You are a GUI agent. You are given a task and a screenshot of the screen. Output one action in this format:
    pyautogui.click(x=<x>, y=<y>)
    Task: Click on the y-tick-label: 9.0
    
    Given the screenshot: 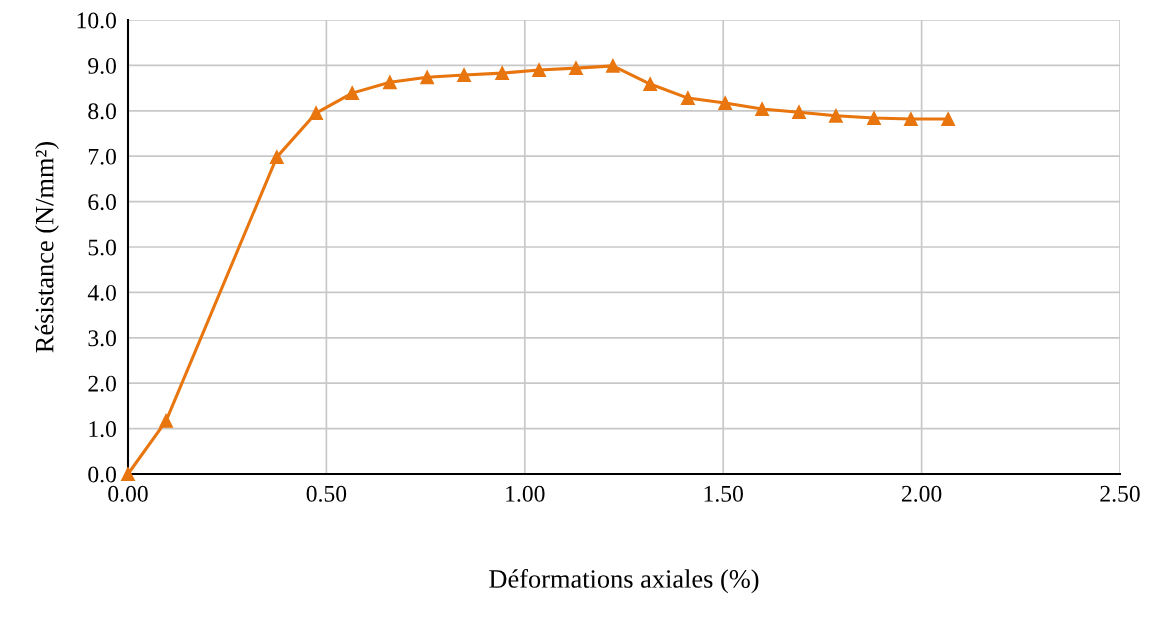 What is the action you would take?
    pyautogui.click(x=102, y=65)
    